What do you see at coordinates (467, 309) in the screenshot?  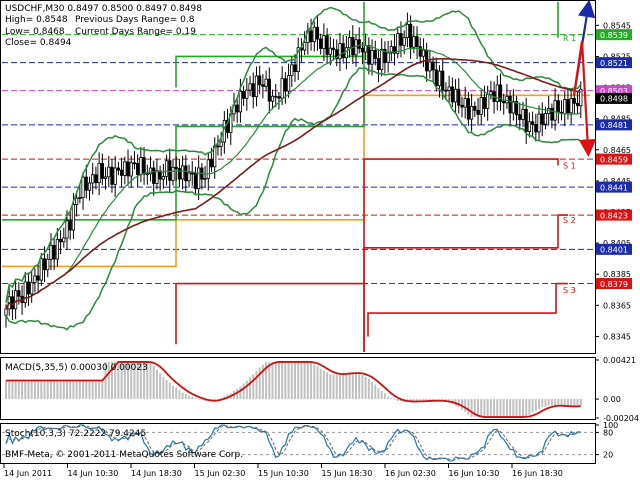 I see `support-3-current-line` at bounding box center [467, 309].